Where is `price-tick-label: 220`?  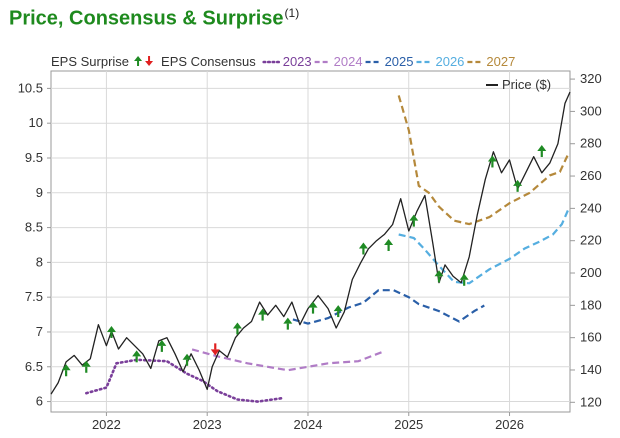 price-tick-label: 220 is located at coordinates (591, 240).